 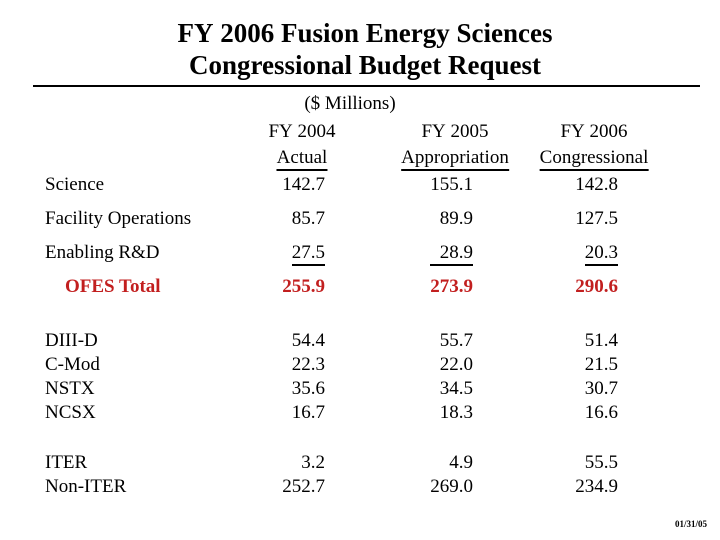 I want to click on table-row: OFES Total 255.9 273.9 290.6, so click(x=360, y=293).